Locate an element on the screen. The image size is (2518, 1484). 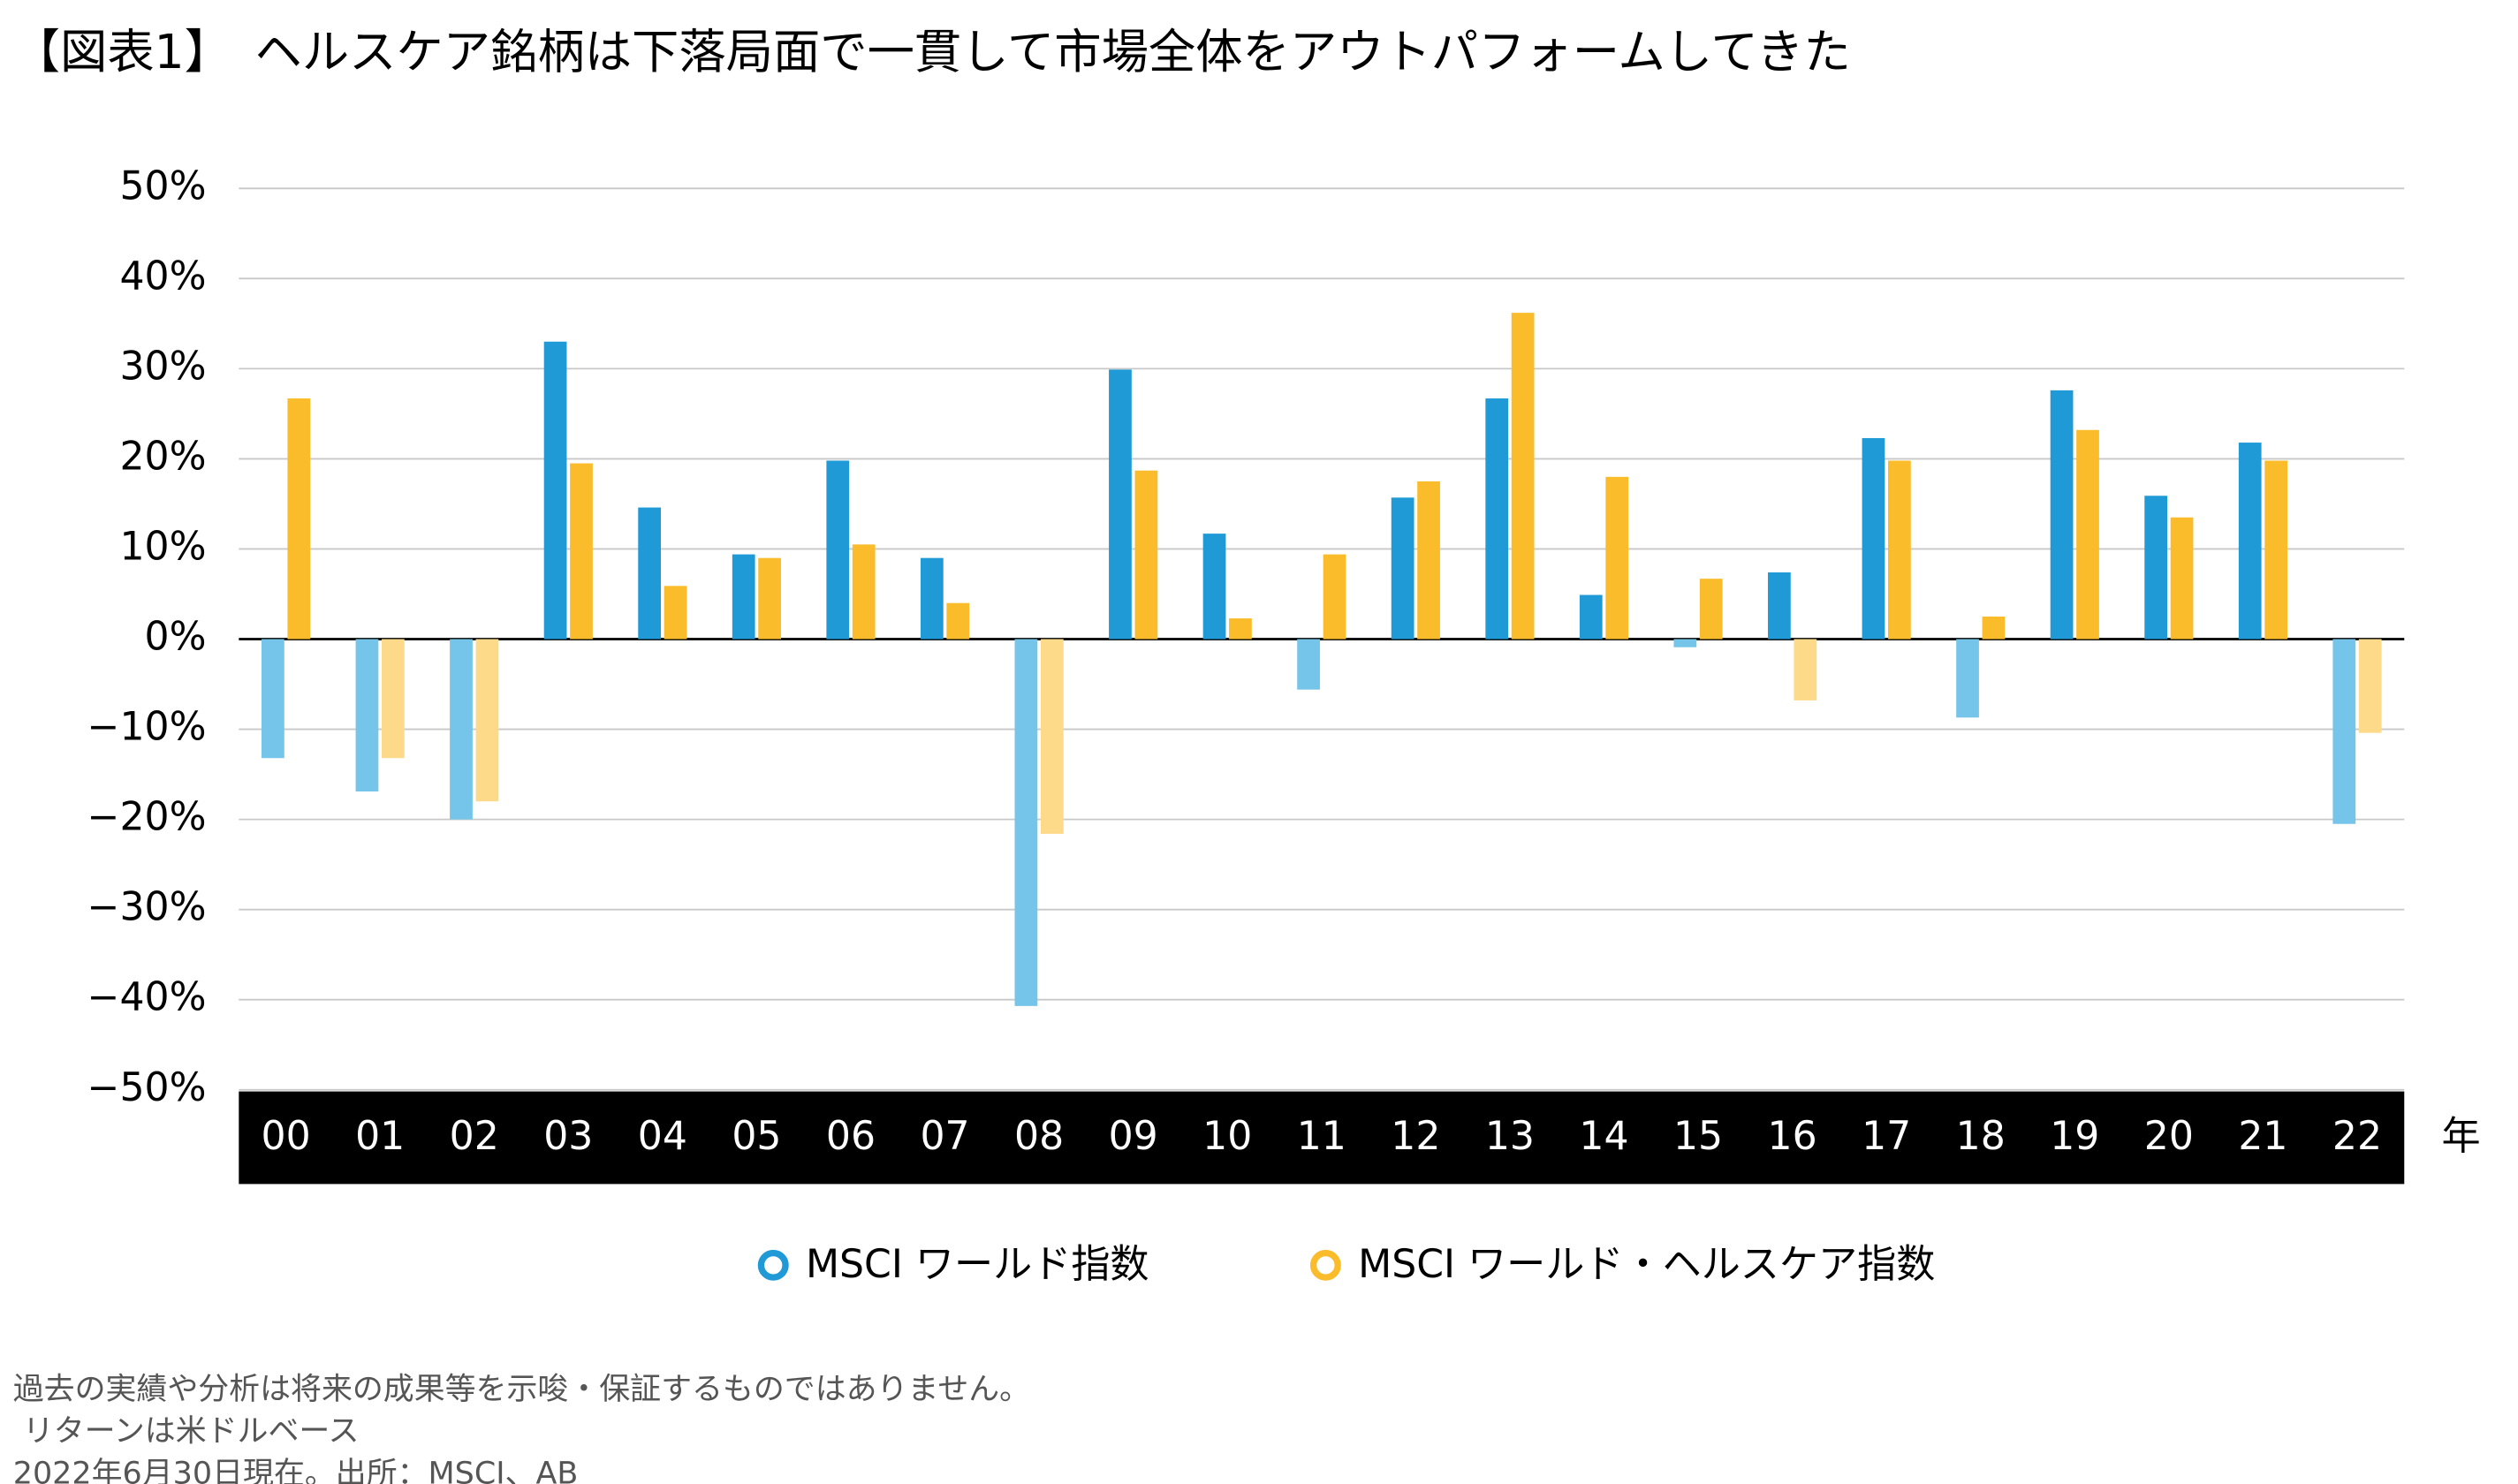
y-tick-label: −10% is located at coordinates (147, 727).